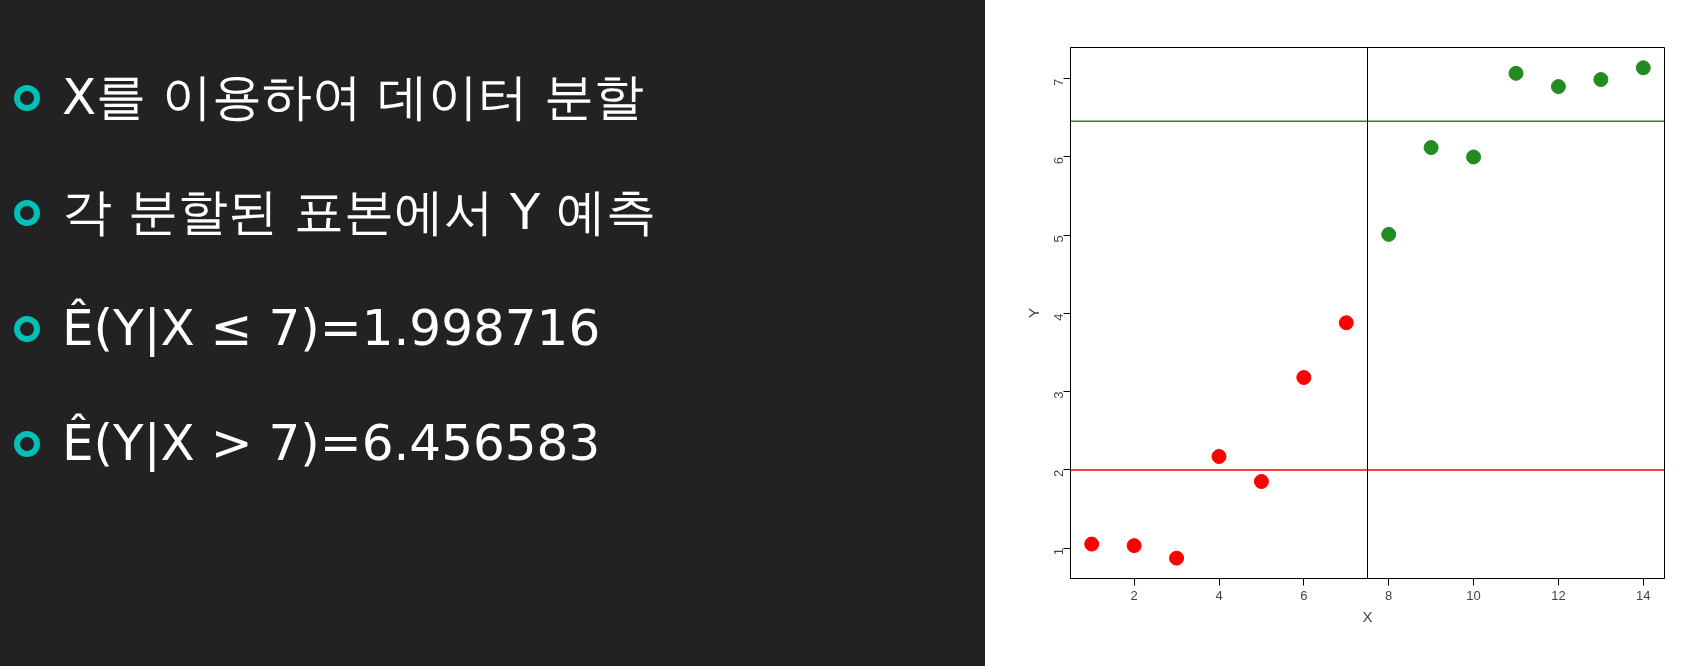 Image resolution: width=1688 pixels, height=666 pixels. I want to click on text: X를 이용하여 데이터 분할, so click(353, 97).